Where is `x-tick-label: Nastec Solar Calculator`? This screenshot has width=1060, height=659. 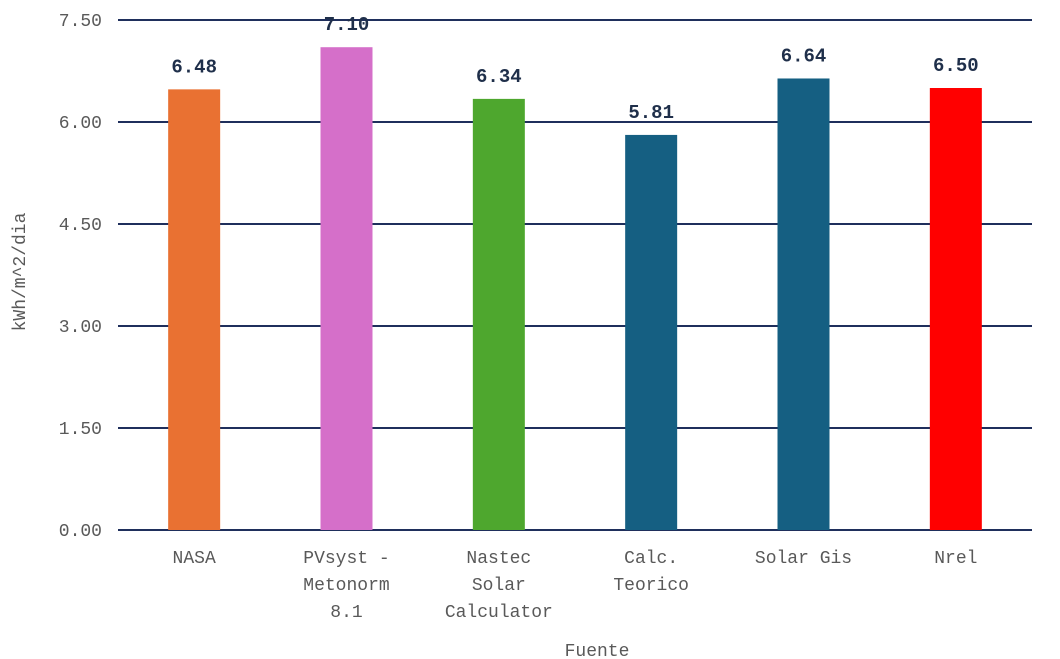 x-tick-label: Nastec Solar Calculator is located at coordinates (499, 586).